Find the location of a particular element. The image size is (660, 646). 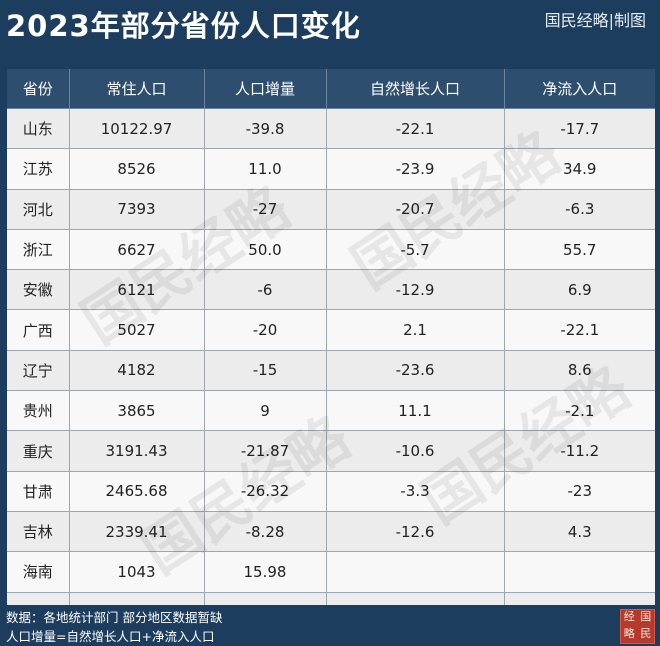

table-row: 山东 10122.97 -39.8 -22.1 -17.7 is located at coordinates (331, 129).